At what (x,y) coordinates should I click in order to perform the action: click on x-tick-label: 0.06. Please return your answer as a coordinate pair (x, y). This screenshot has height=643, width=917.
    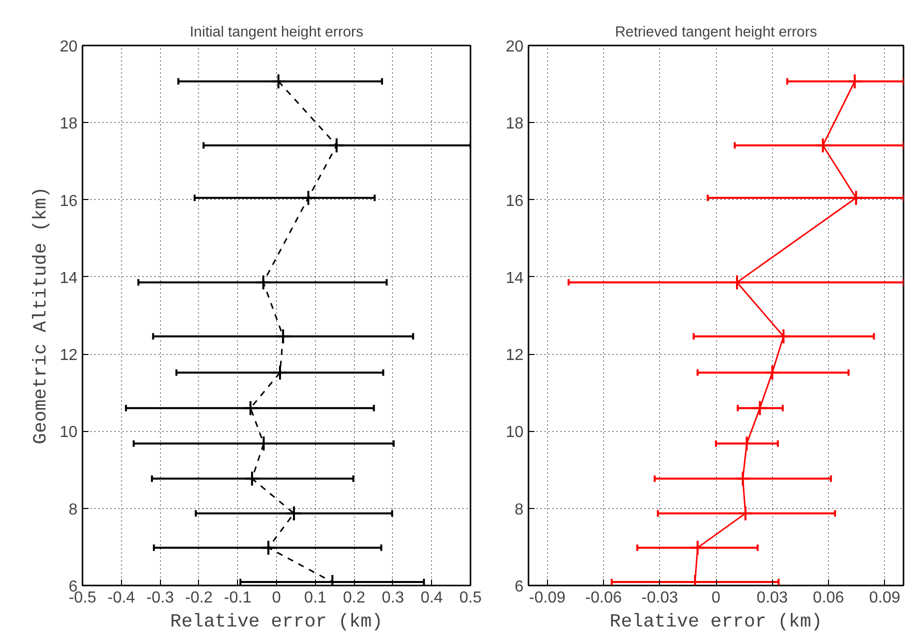
    Looking at the image, I should click on (828, 598).